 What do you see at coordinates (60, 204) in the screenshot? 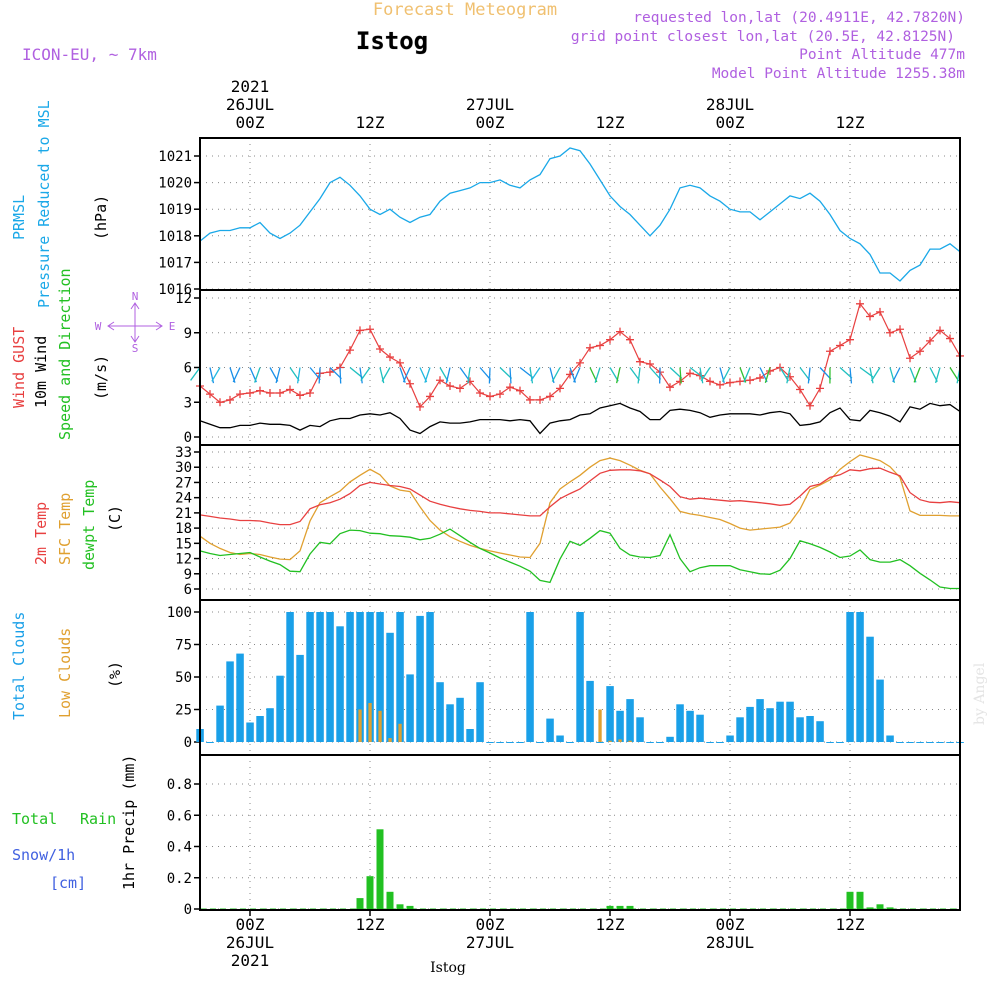
I see `pressure-labels: PRMSL Pressure Reduced to MSL (hPa)` at bounding box center [60, 204].